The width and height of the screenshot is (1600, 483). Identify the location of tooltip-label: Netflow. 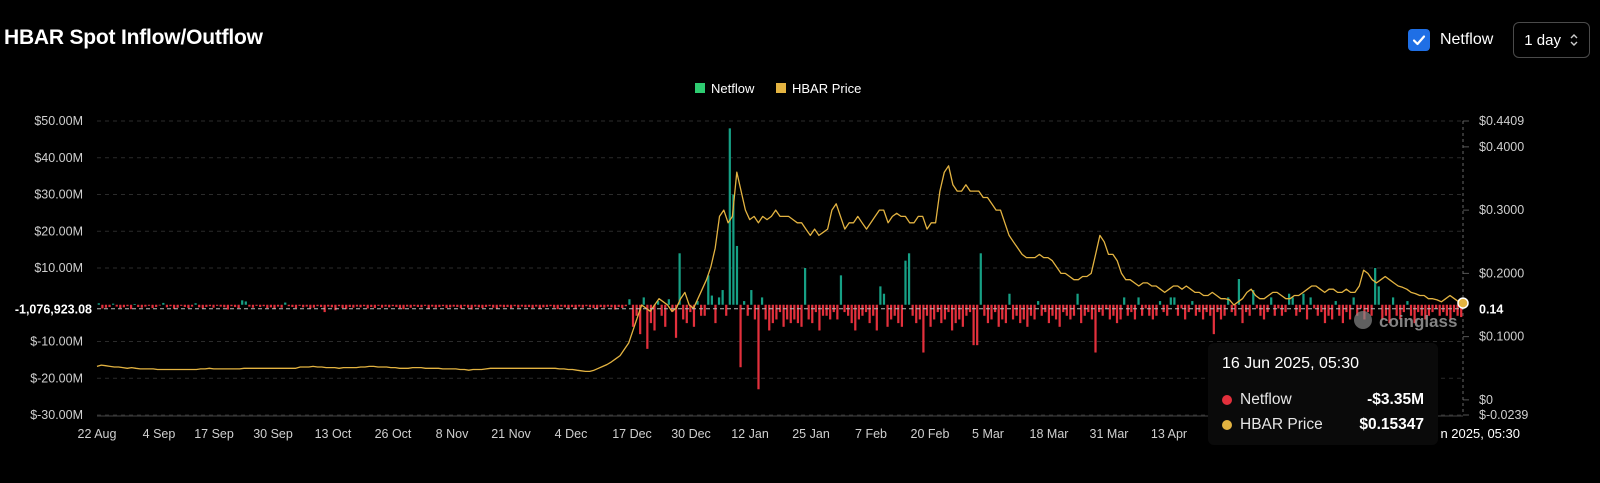
(1266, 399).